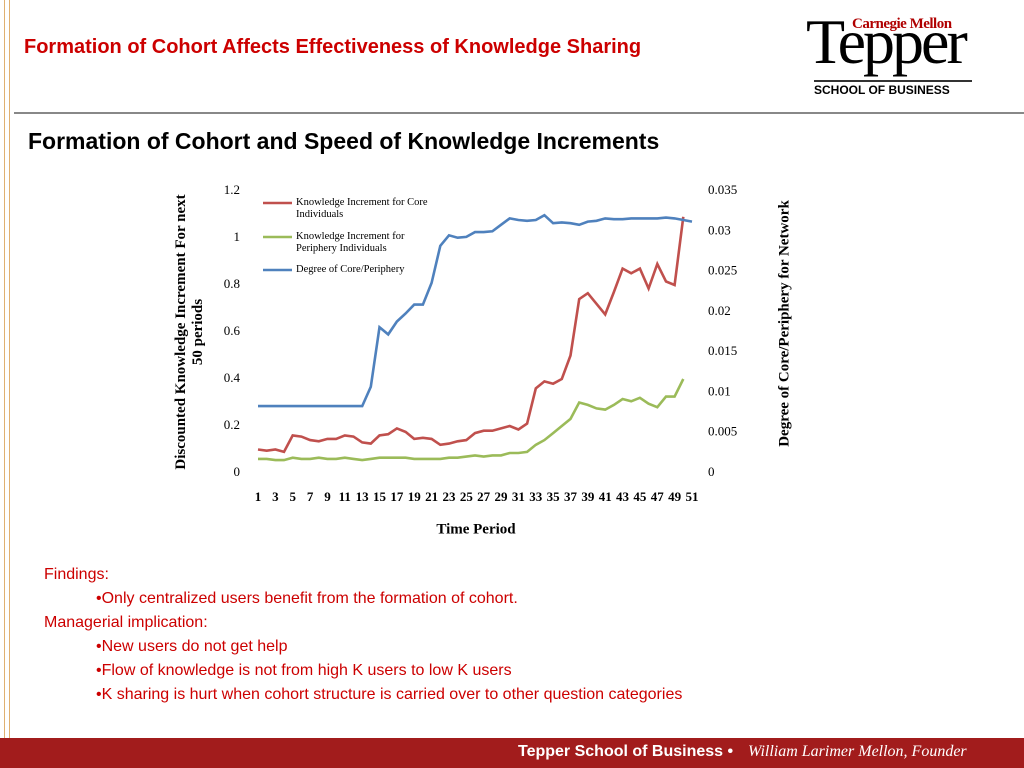  I want to click on x-tick-label: 5, so click(292, 496).